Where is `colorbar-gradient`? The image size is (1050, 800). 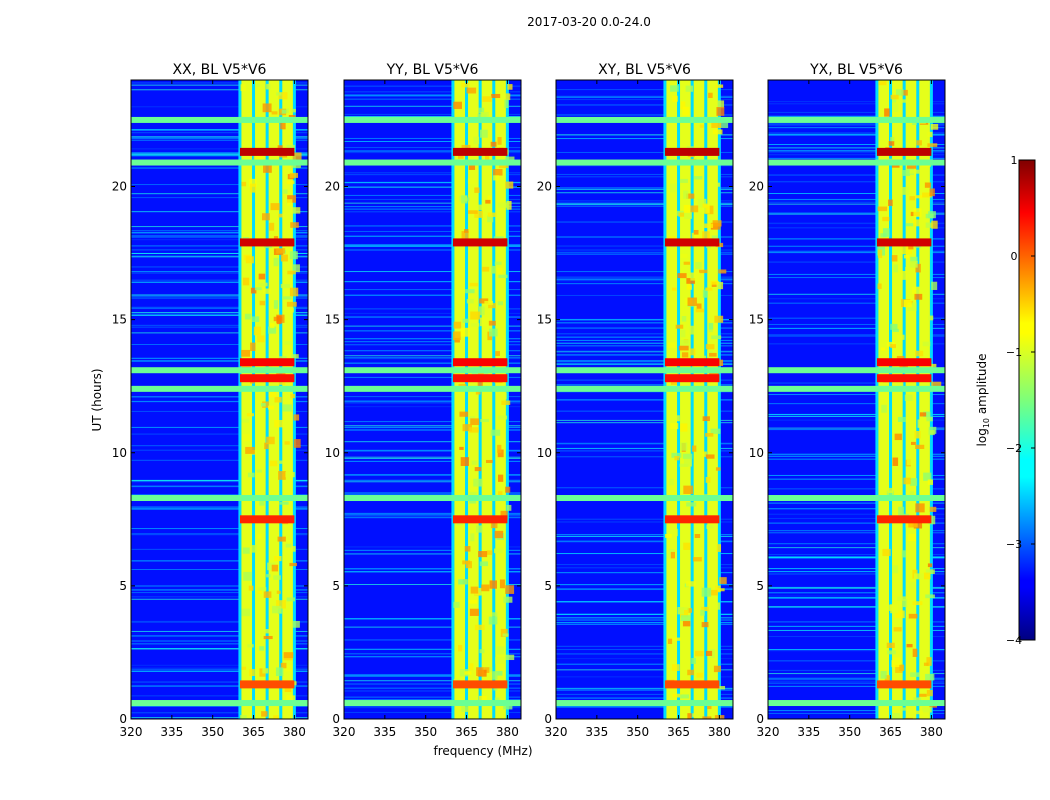 colorbar-gradient is located at coordinates (1027, 400).